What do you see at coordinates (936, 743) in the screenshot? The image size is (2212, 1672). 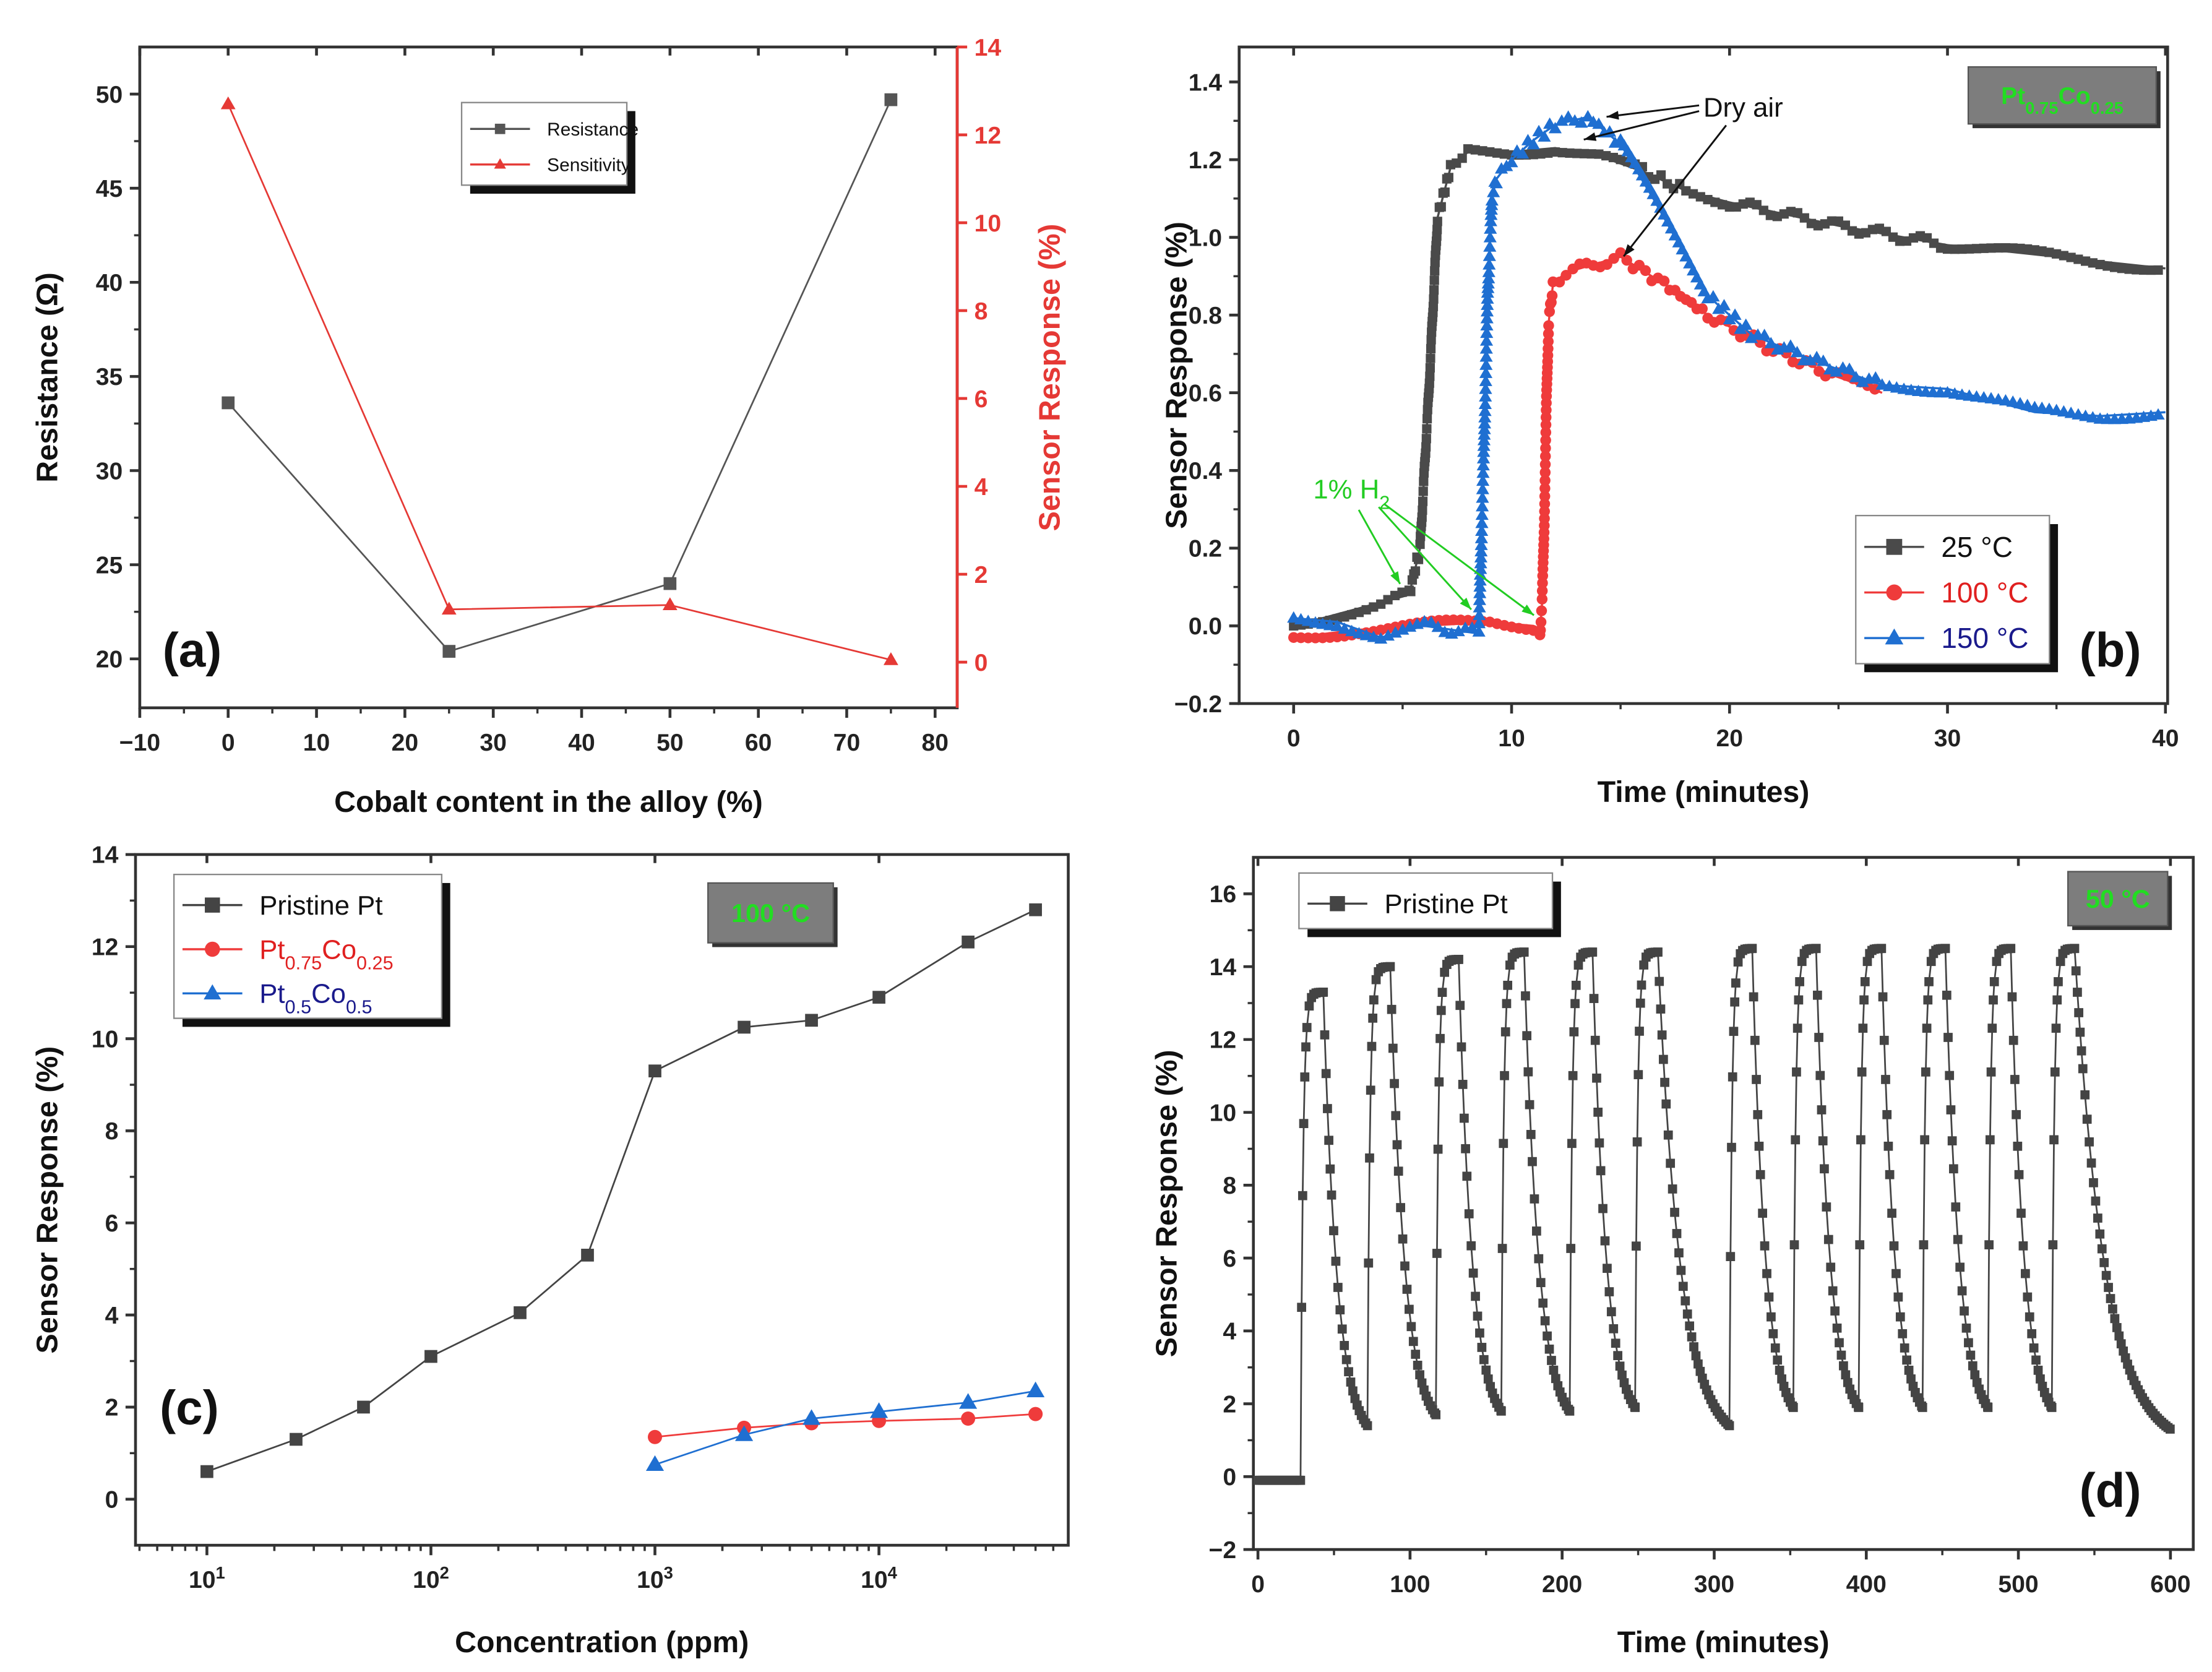 I see `x-tick-label: 80` at bounding box center [936, 743].